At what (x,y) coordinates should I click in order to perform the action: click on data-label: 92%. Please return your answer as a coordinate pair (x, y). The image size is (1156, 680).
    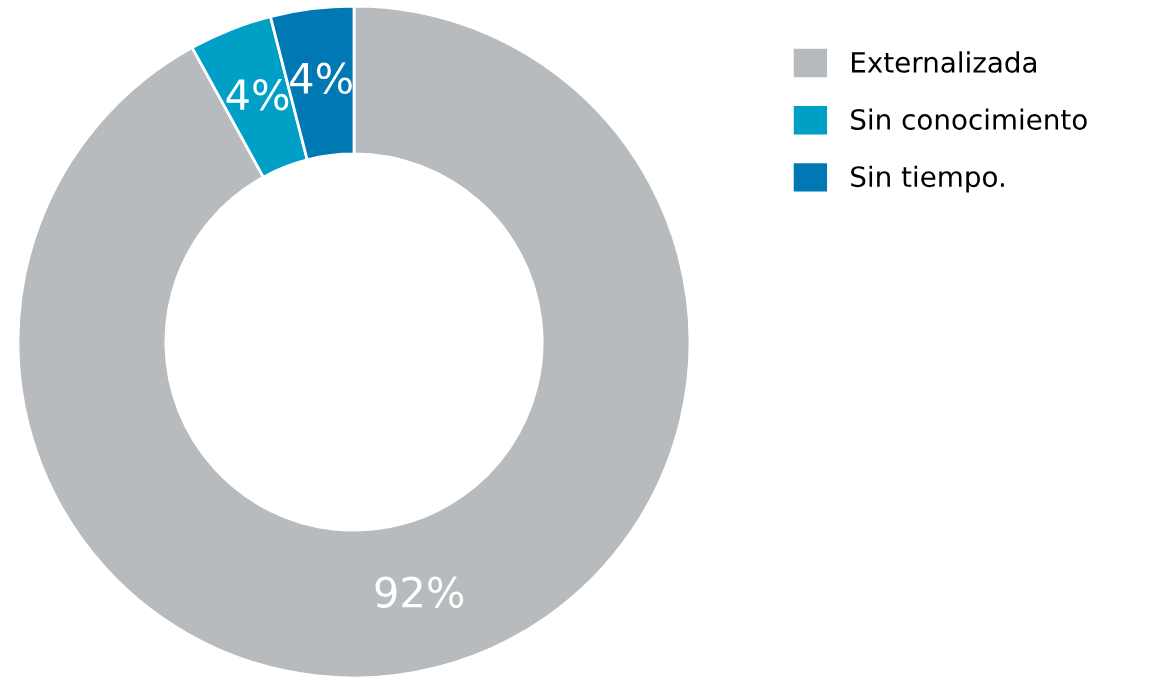
    Looking at the image, I should click on (419, 592).